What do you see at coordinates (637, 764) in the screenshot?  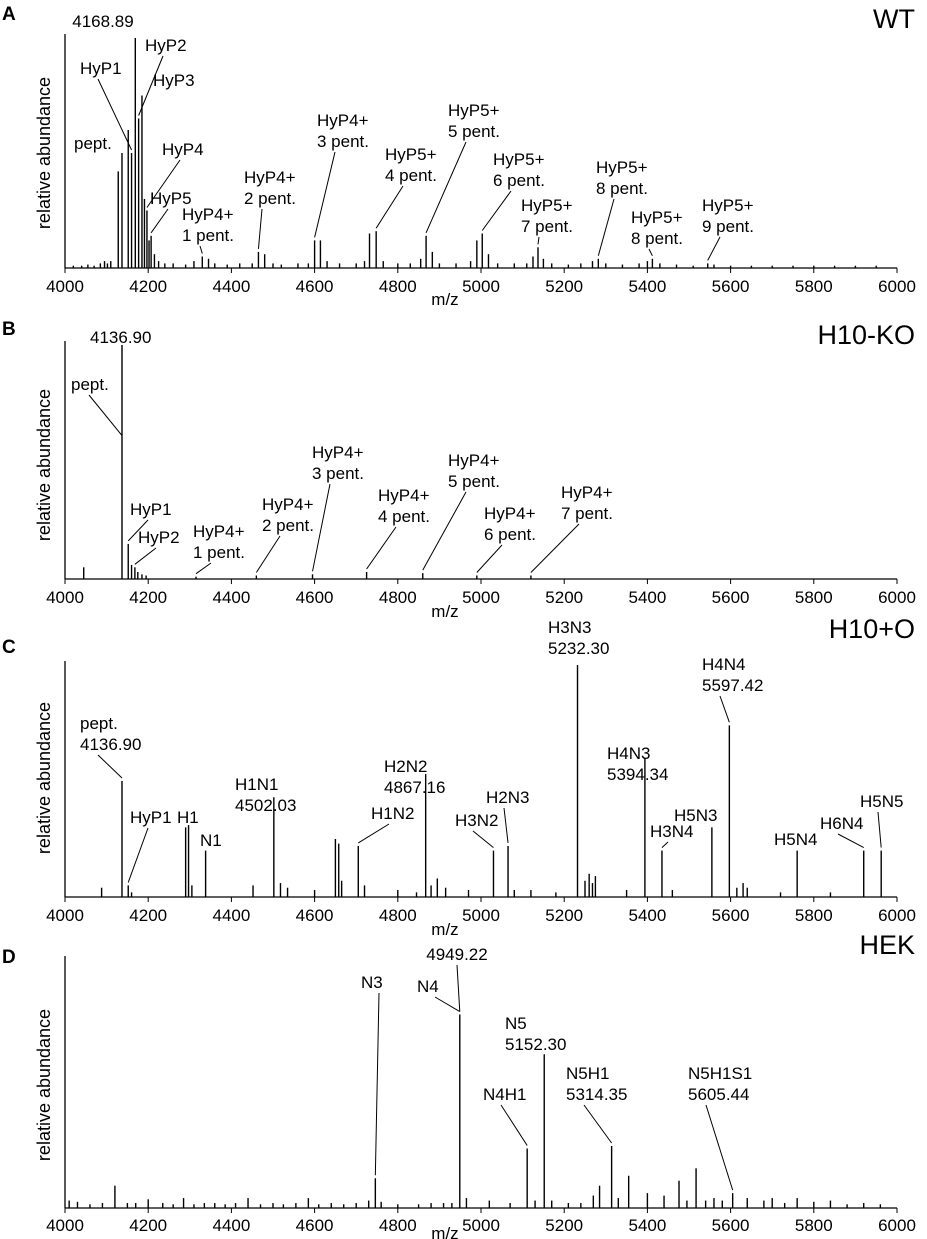 I see `peak-annotation: H4N3 5394.34` at bounding box center [637, 764].